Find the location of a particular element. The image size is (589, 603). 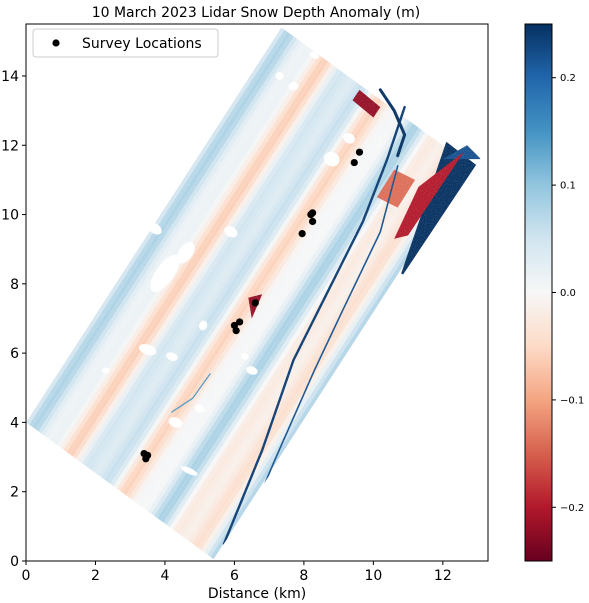

colorbar-tick-label: −0.1 is located at coordinates (572, 400).